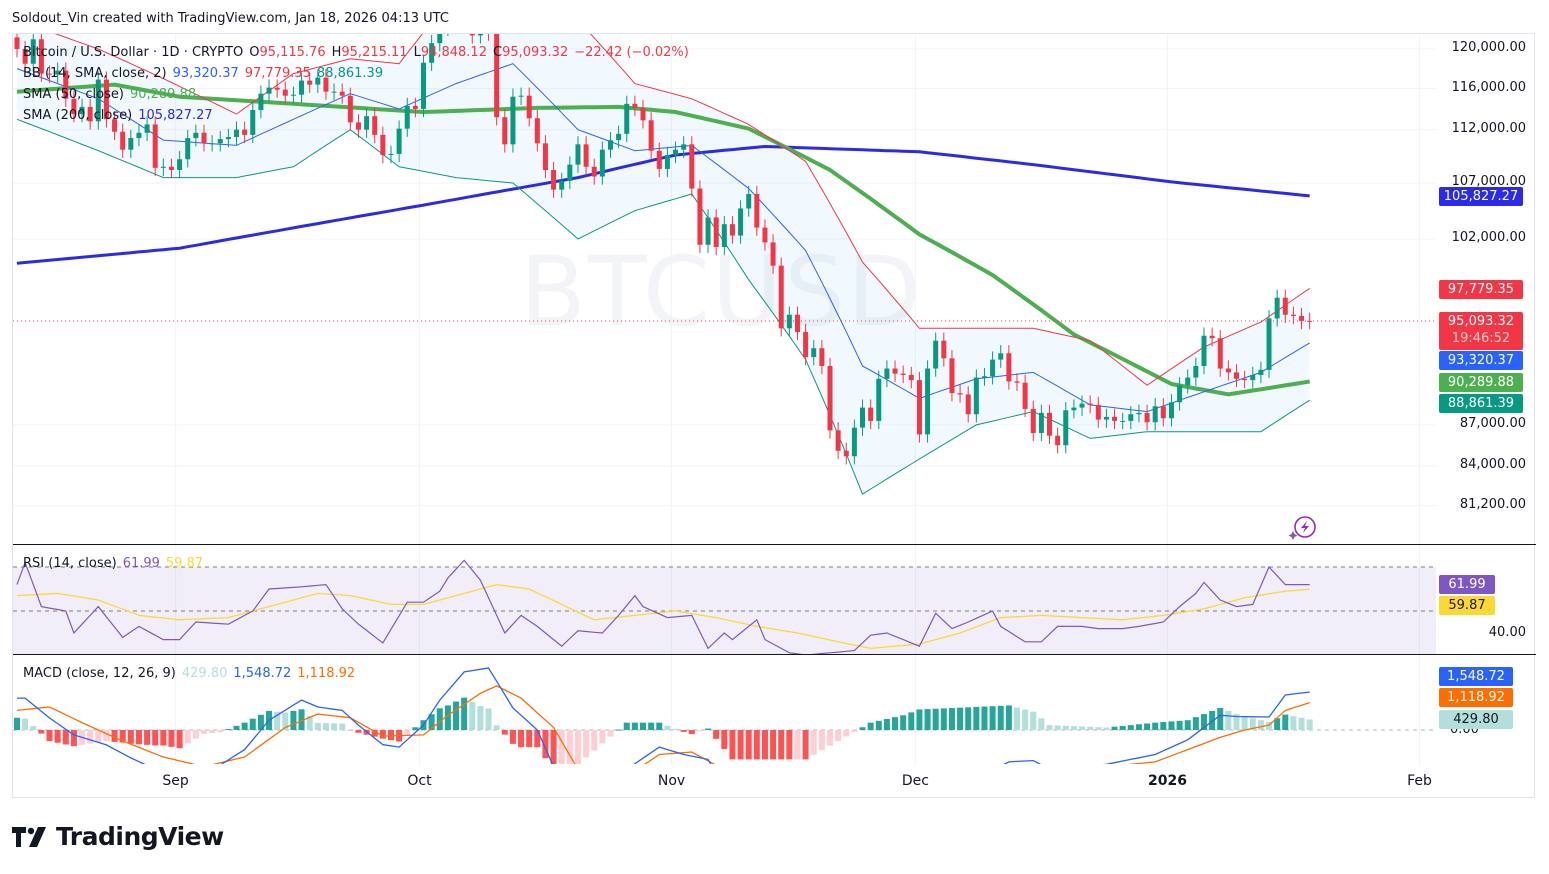  I want to click on last-price-tag: 95,093.32 19:46:52, so click(1481, 331).